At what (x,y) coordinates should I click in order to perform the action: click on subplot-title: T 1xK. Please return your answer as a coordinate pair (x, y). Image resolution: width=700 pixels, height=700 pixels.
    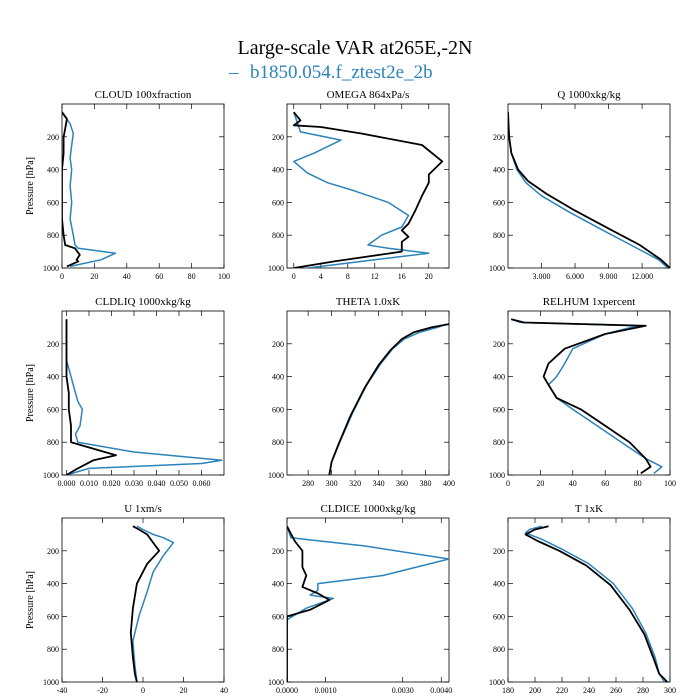
    Looking at the image, I should click on (589, 509).